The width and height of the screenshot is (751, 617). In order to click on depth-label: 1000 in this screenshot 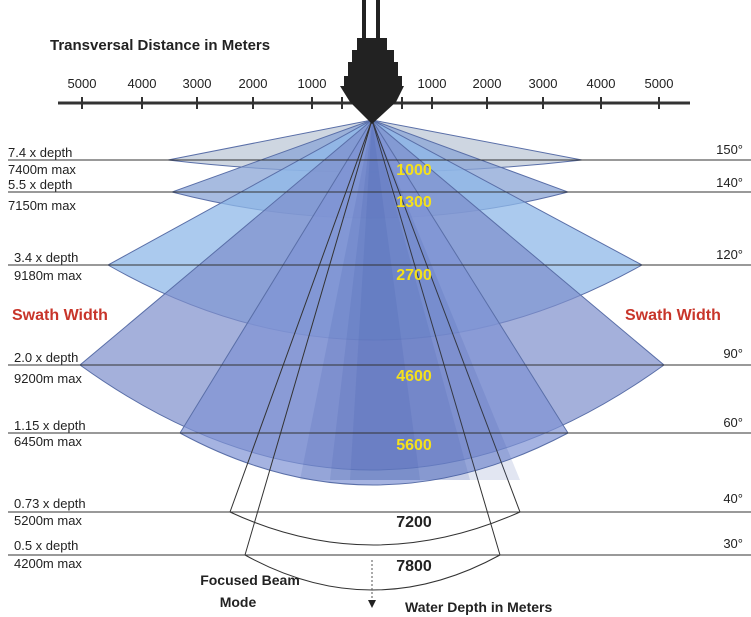, I will do `click(414, 170)`.